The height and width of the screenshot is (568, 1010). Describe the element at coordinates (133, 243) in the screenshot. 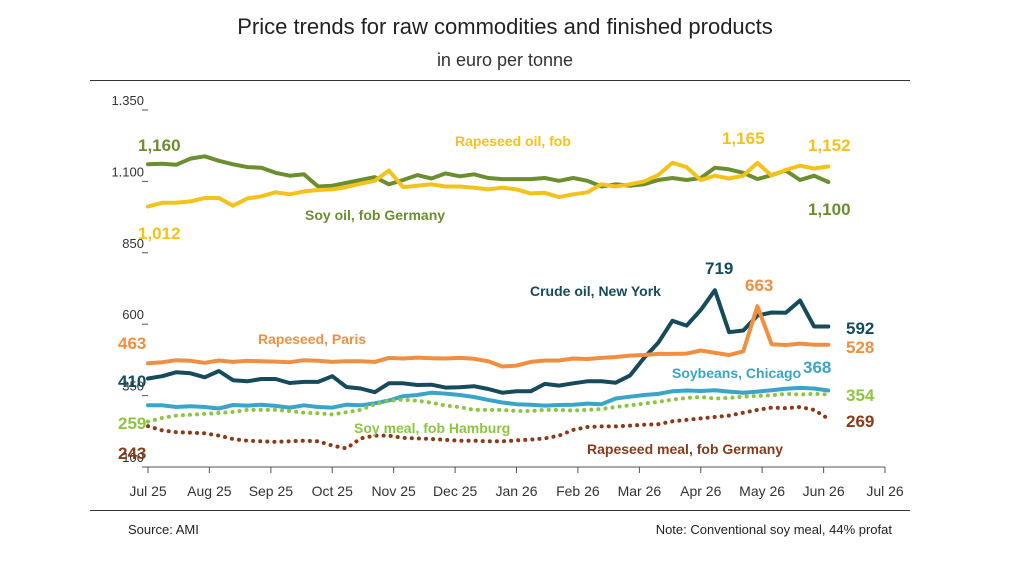

I see `y-tick-label: 850` at that location.